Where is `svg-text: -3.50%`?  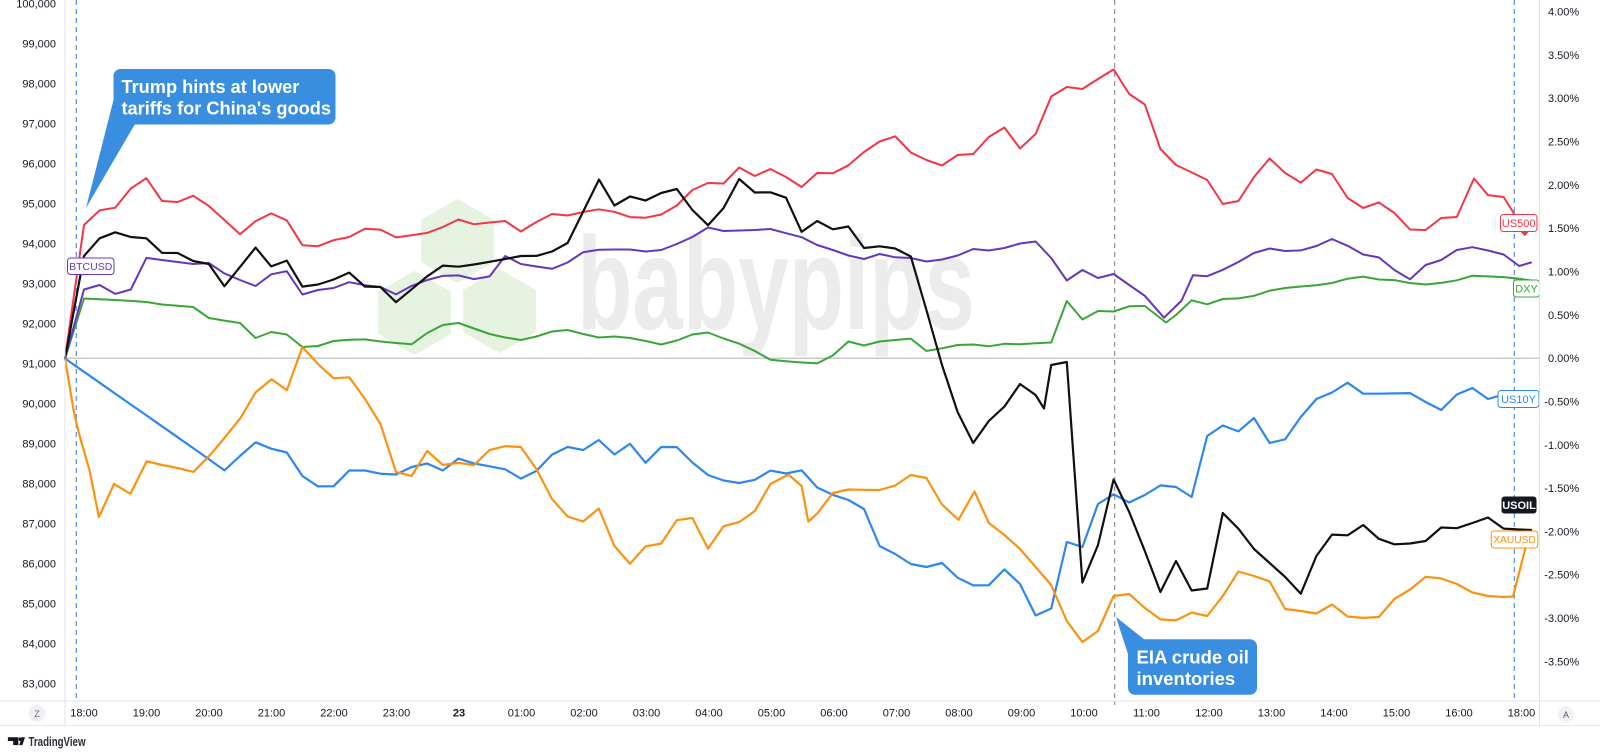
svg-text: -3.50% is located at coordinates (1561, 662).